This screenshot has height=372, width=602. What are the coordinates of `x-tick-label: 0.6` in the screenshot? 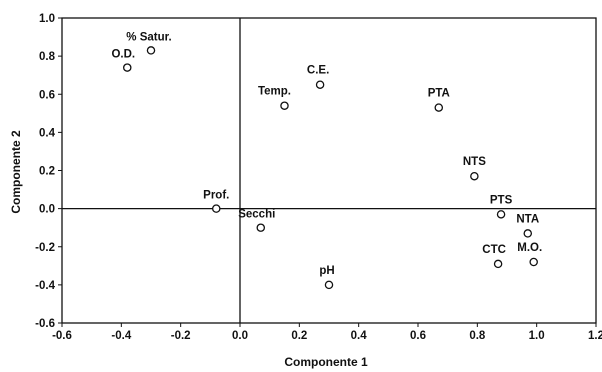 It's located at (418, 336).